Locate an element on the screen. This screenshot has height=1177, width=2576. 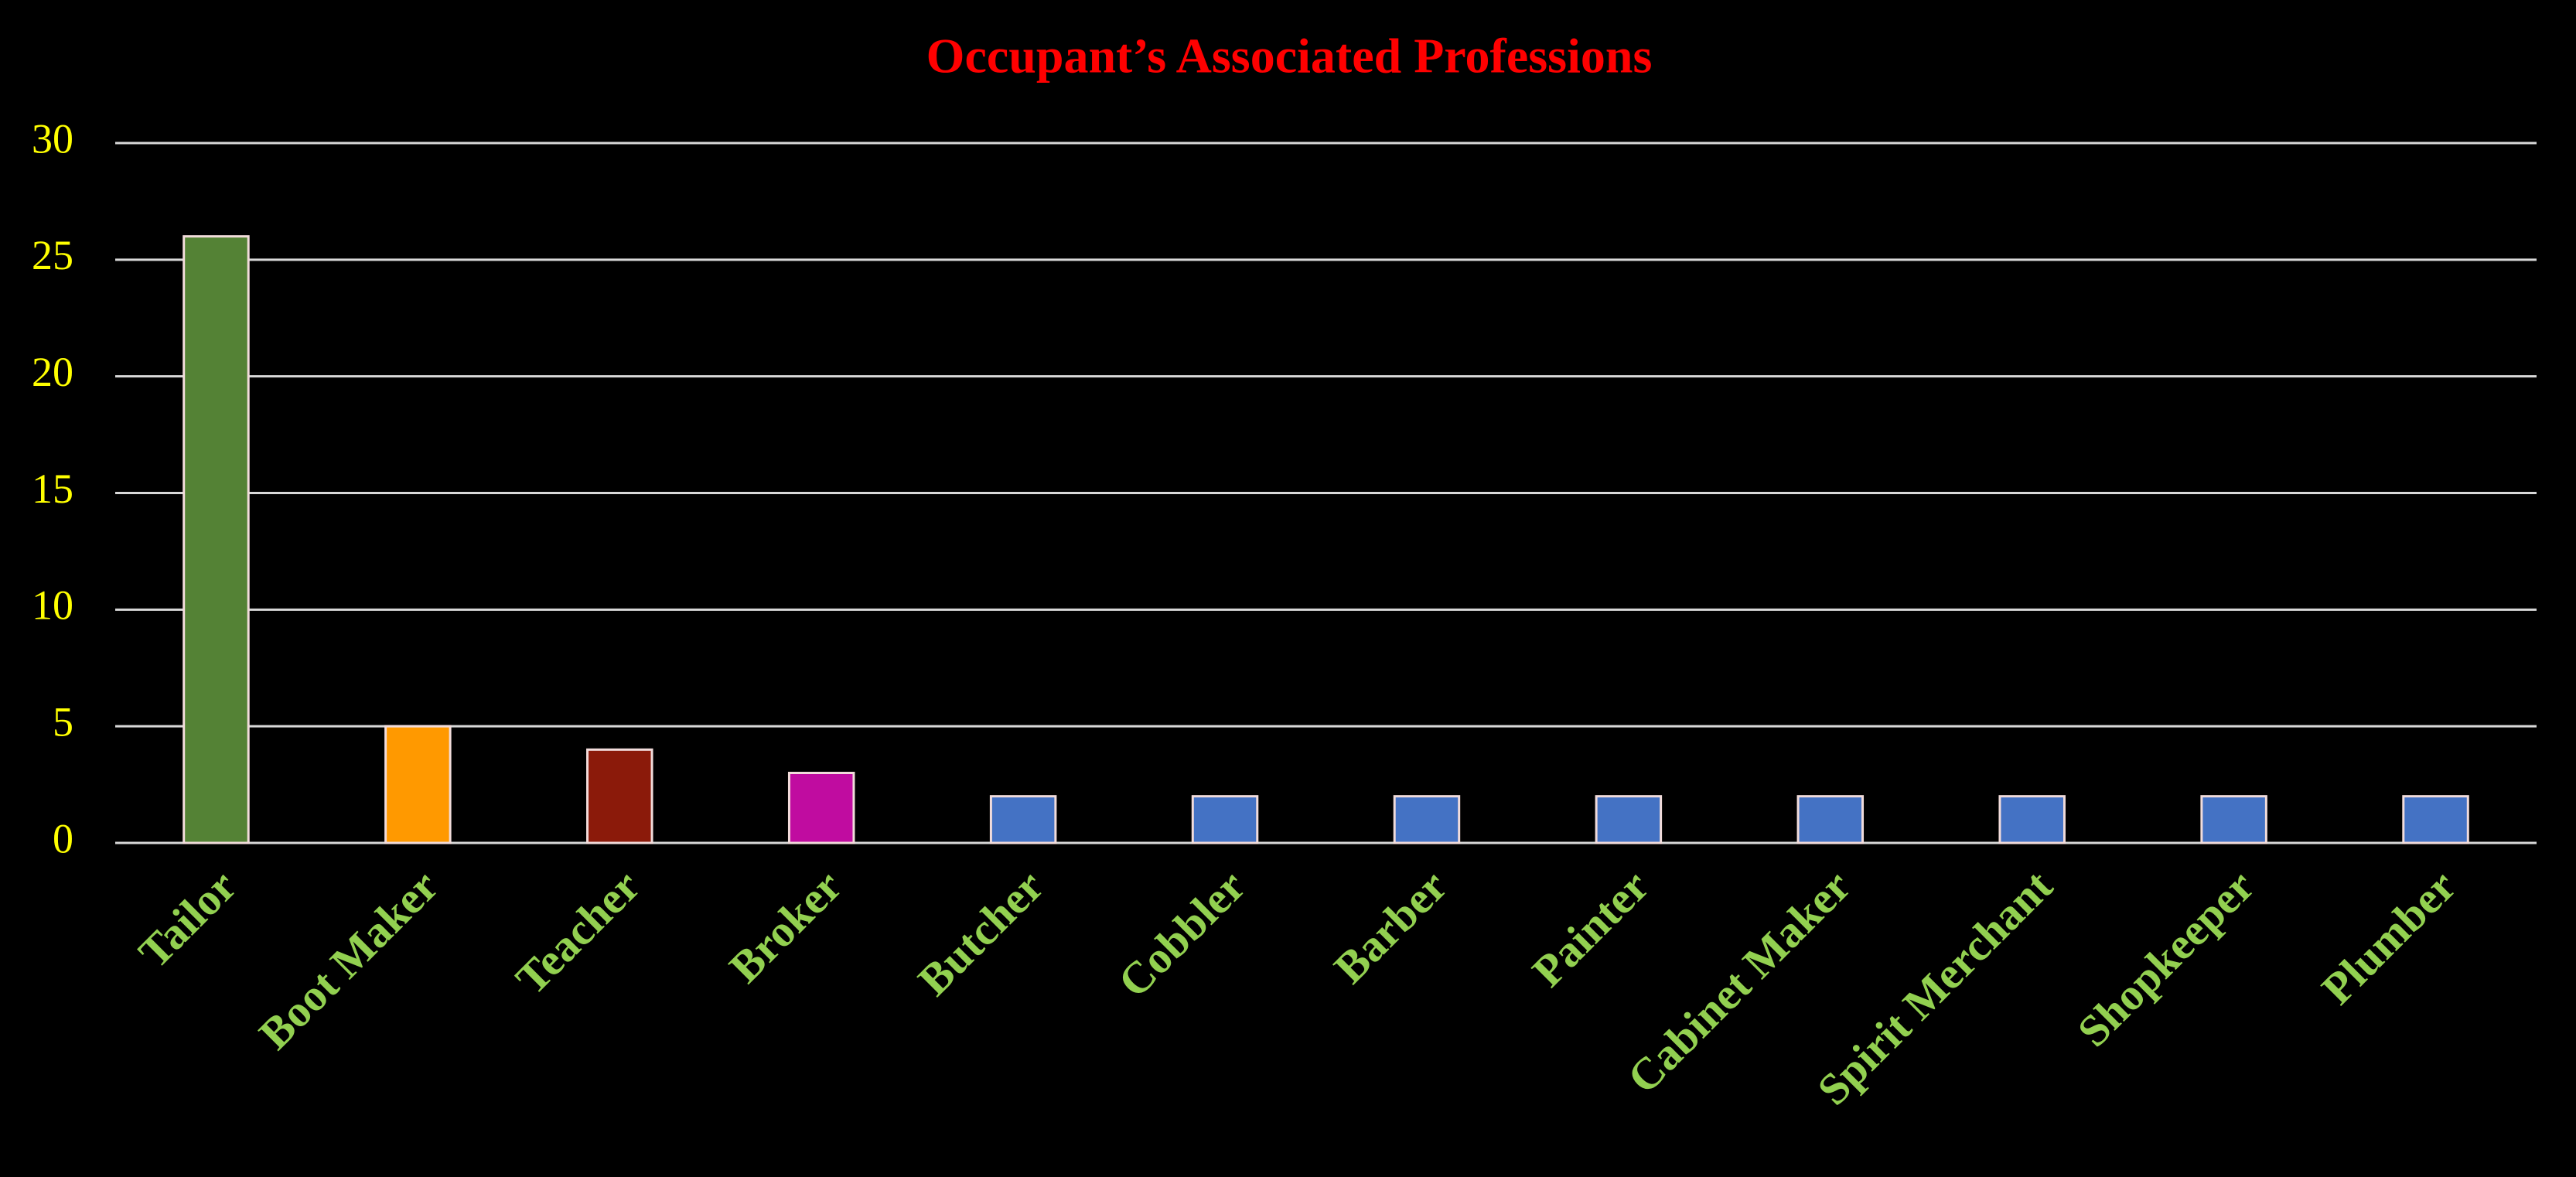
chart-title: Occupant’s Associated Professions is located at coordinates (1290, 56).